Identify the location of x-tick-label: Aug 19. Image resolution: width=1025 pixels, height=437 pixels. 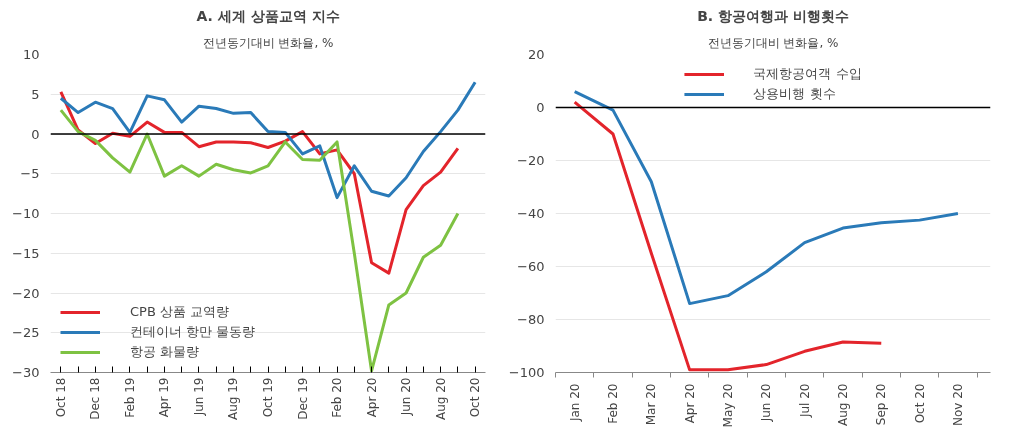
(233, 399).